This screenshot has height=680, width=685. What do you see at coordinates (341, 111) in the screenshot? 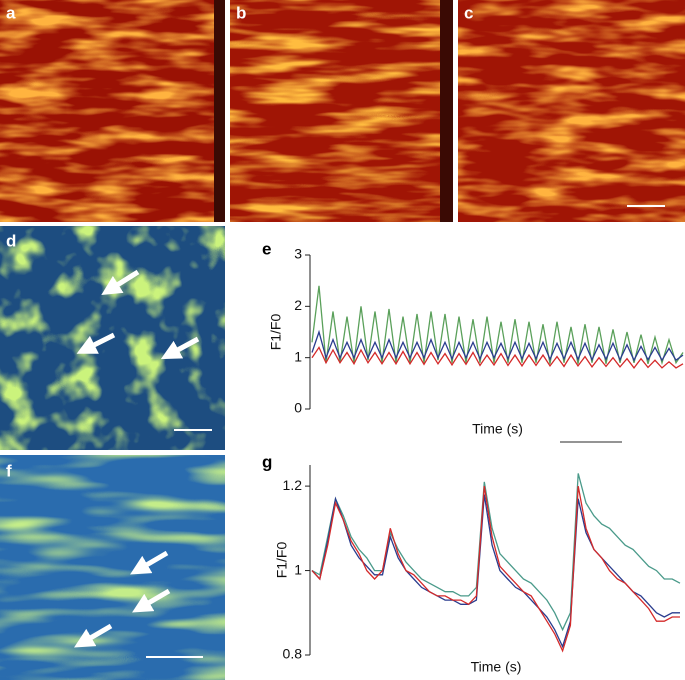
I see `image-b` at bounding box center [341, 111].